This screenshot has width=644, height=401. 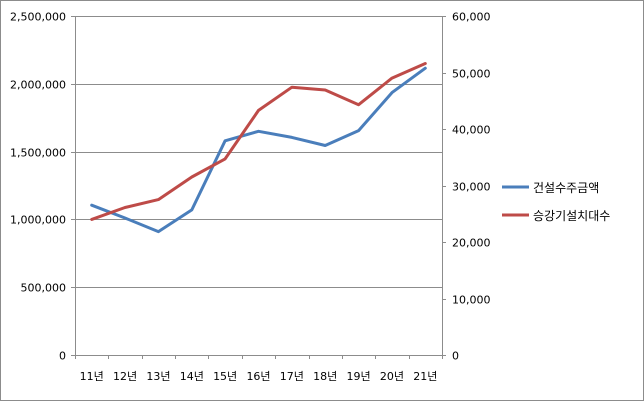 What do you see at coordinates (92, 376) in the screenshot?
I see `x-tick-label: 11년` at bounding box center [92, 376].